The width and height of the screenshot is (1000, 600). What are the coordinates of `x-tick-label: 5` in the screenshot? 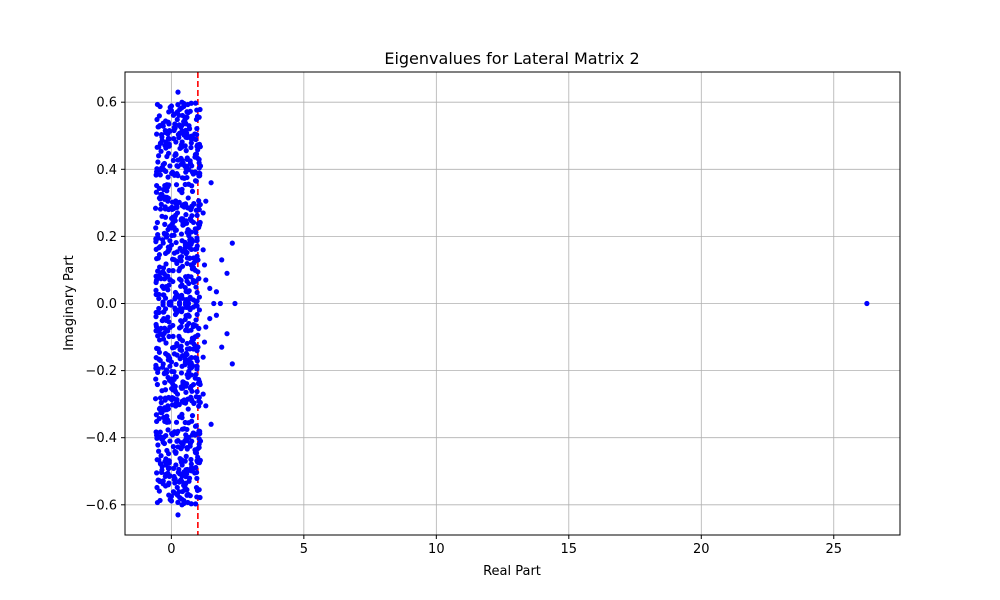 It's located at (304, 549).